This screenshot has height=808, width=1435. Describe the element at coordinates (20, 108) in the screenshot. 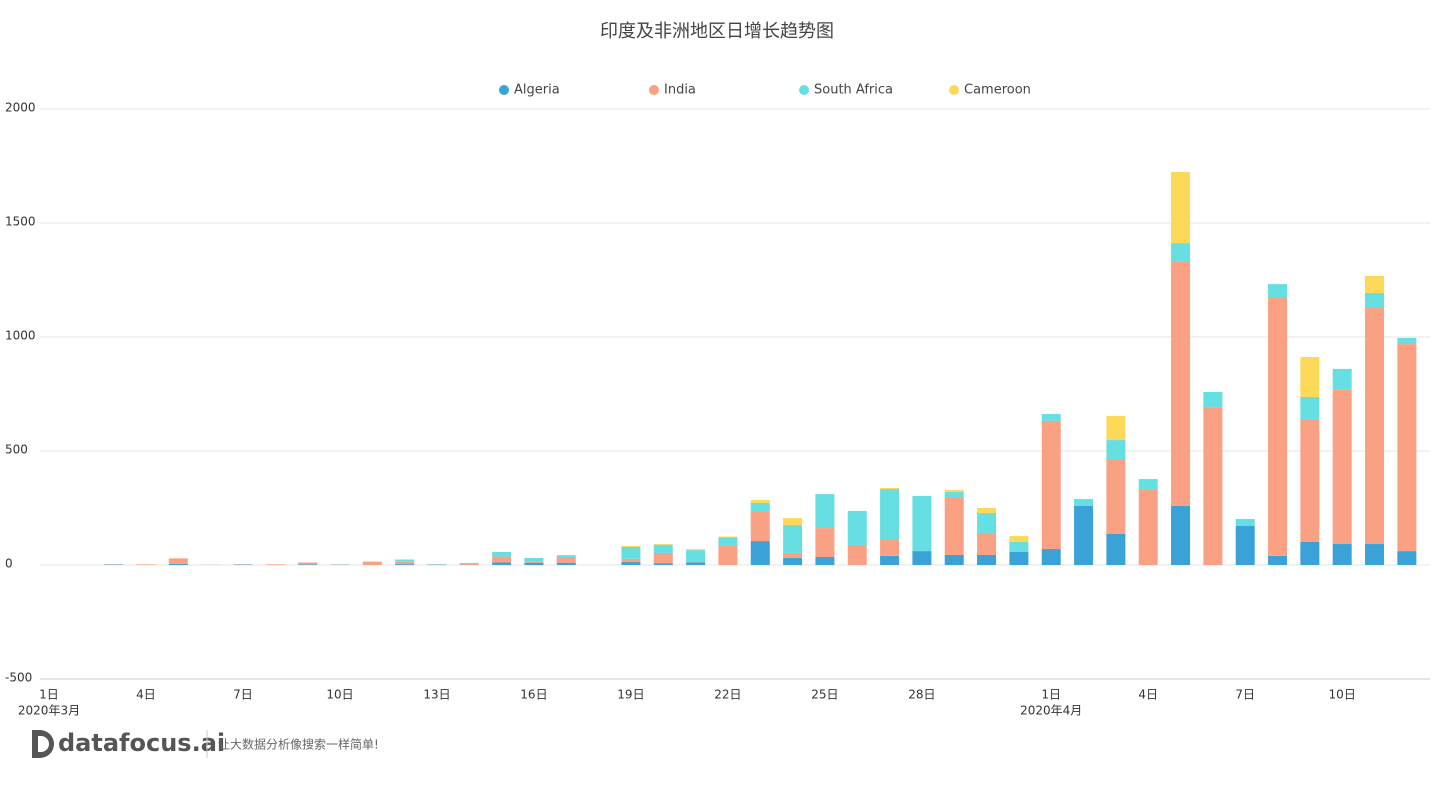

I see `y-tick-label: 2000` at that location.